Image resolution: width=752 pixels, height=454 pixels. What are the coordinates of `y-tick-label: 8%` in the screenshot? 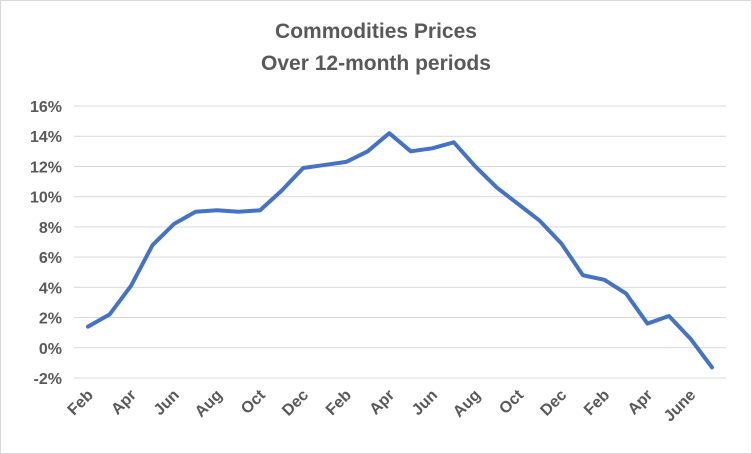 It's located at (50, 228).